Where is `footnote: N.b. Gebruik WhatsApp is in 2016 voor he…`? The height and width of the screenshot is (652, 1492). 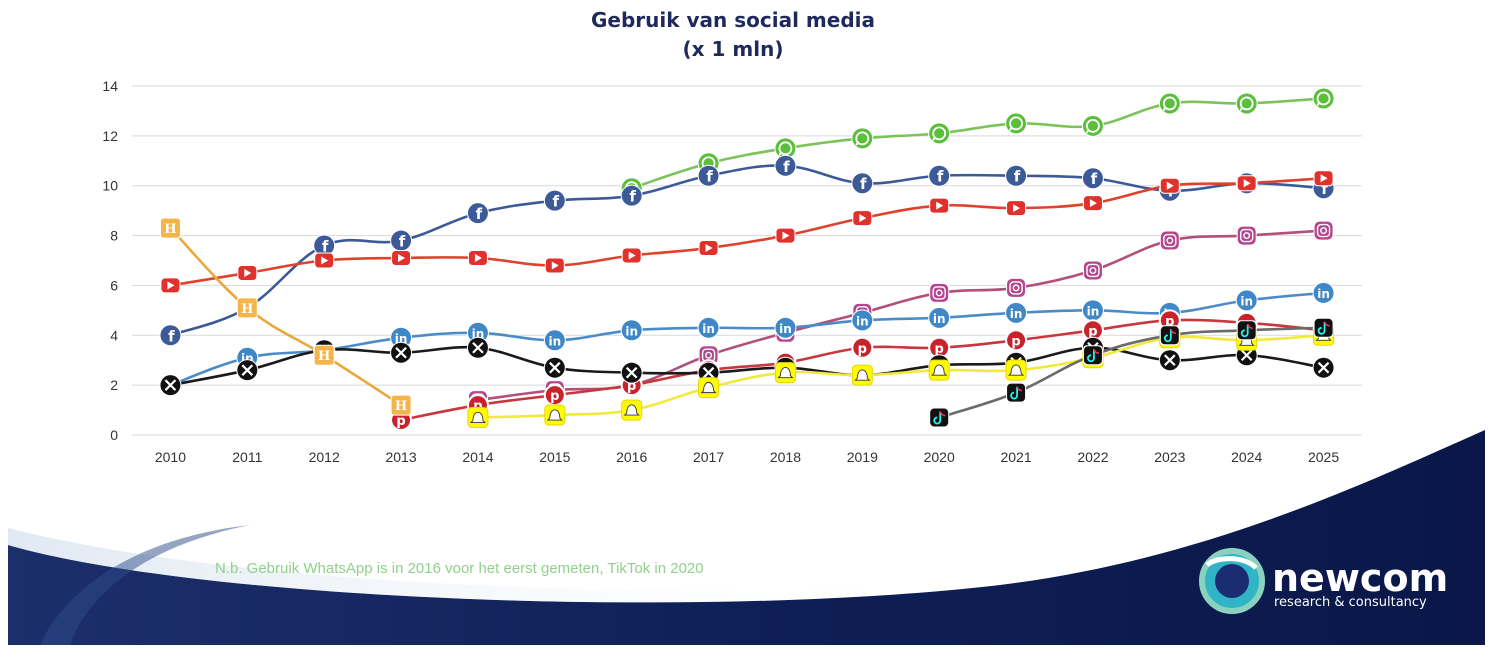
footnote: N.b. Gebruik WhatsApp is in 2016 voor he… is located at coordinates (459, 568).